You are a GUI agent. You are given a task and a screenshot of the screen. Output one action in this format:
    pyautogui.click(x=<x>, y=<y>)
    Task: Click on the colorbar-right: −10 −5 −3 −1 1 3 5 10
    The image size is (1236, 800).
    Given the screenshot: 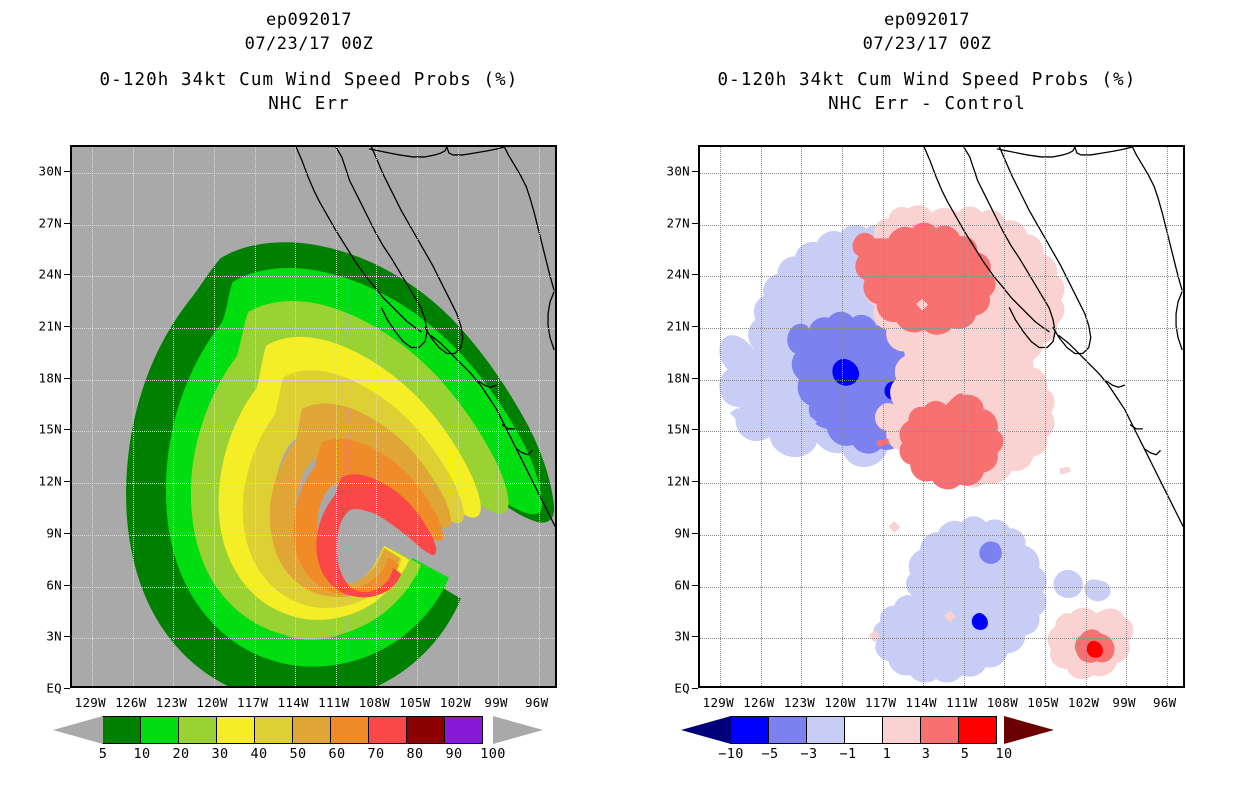 What is the action you would take?
    pyautogui.click(x=931, y=741)
    